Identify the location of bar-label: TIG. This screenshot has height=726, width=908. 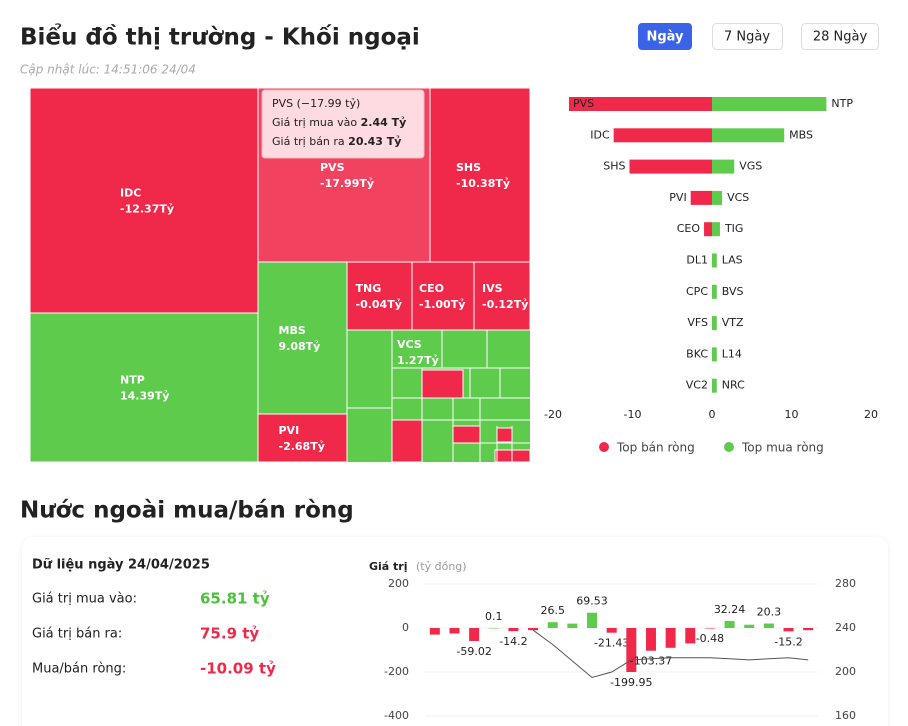
(734, 228).